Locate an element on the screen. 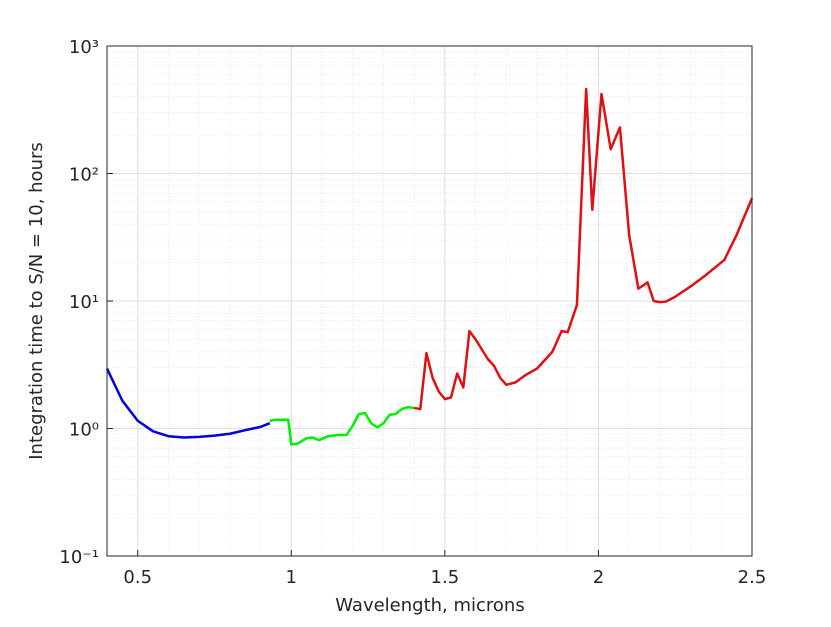  x-tick-label: 0.5 is located at coordinates (137, 577).